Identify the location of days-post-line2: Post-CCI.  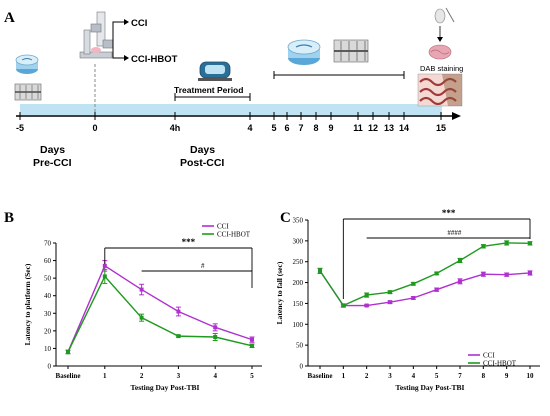
(202, 163).